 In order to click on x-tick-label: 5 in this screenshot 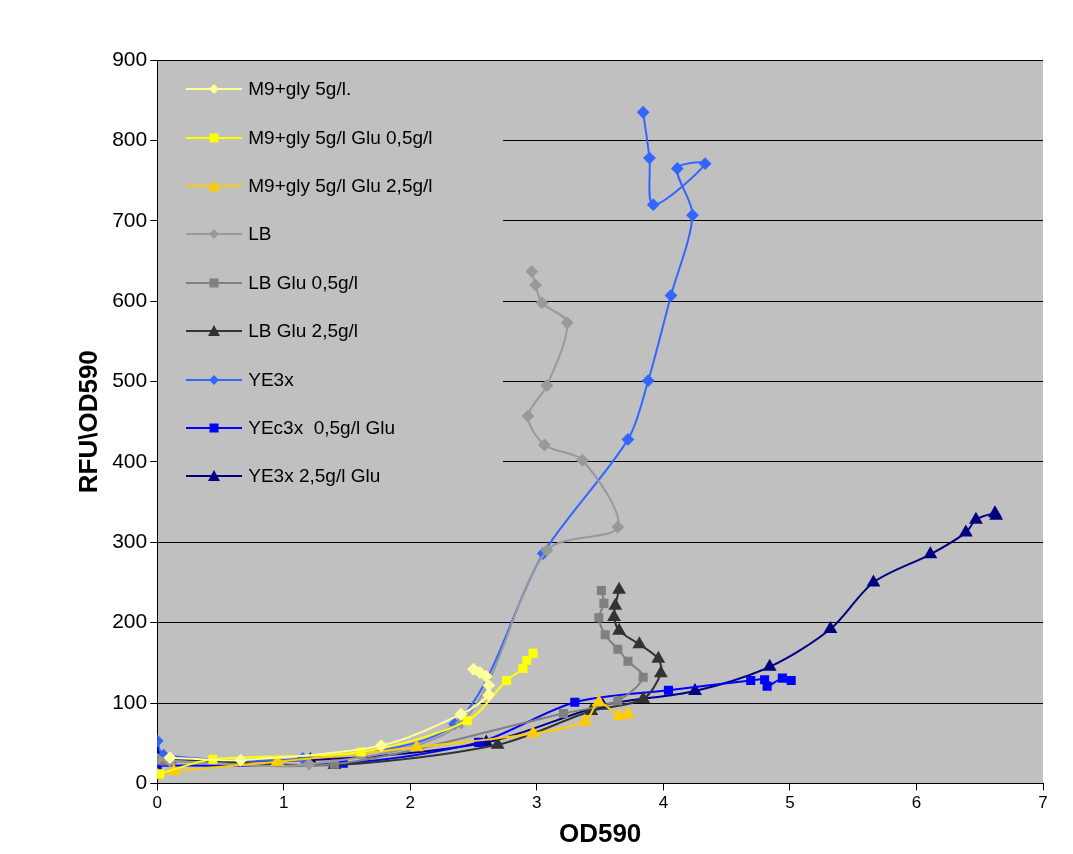, I will do `click(790, 803)`.